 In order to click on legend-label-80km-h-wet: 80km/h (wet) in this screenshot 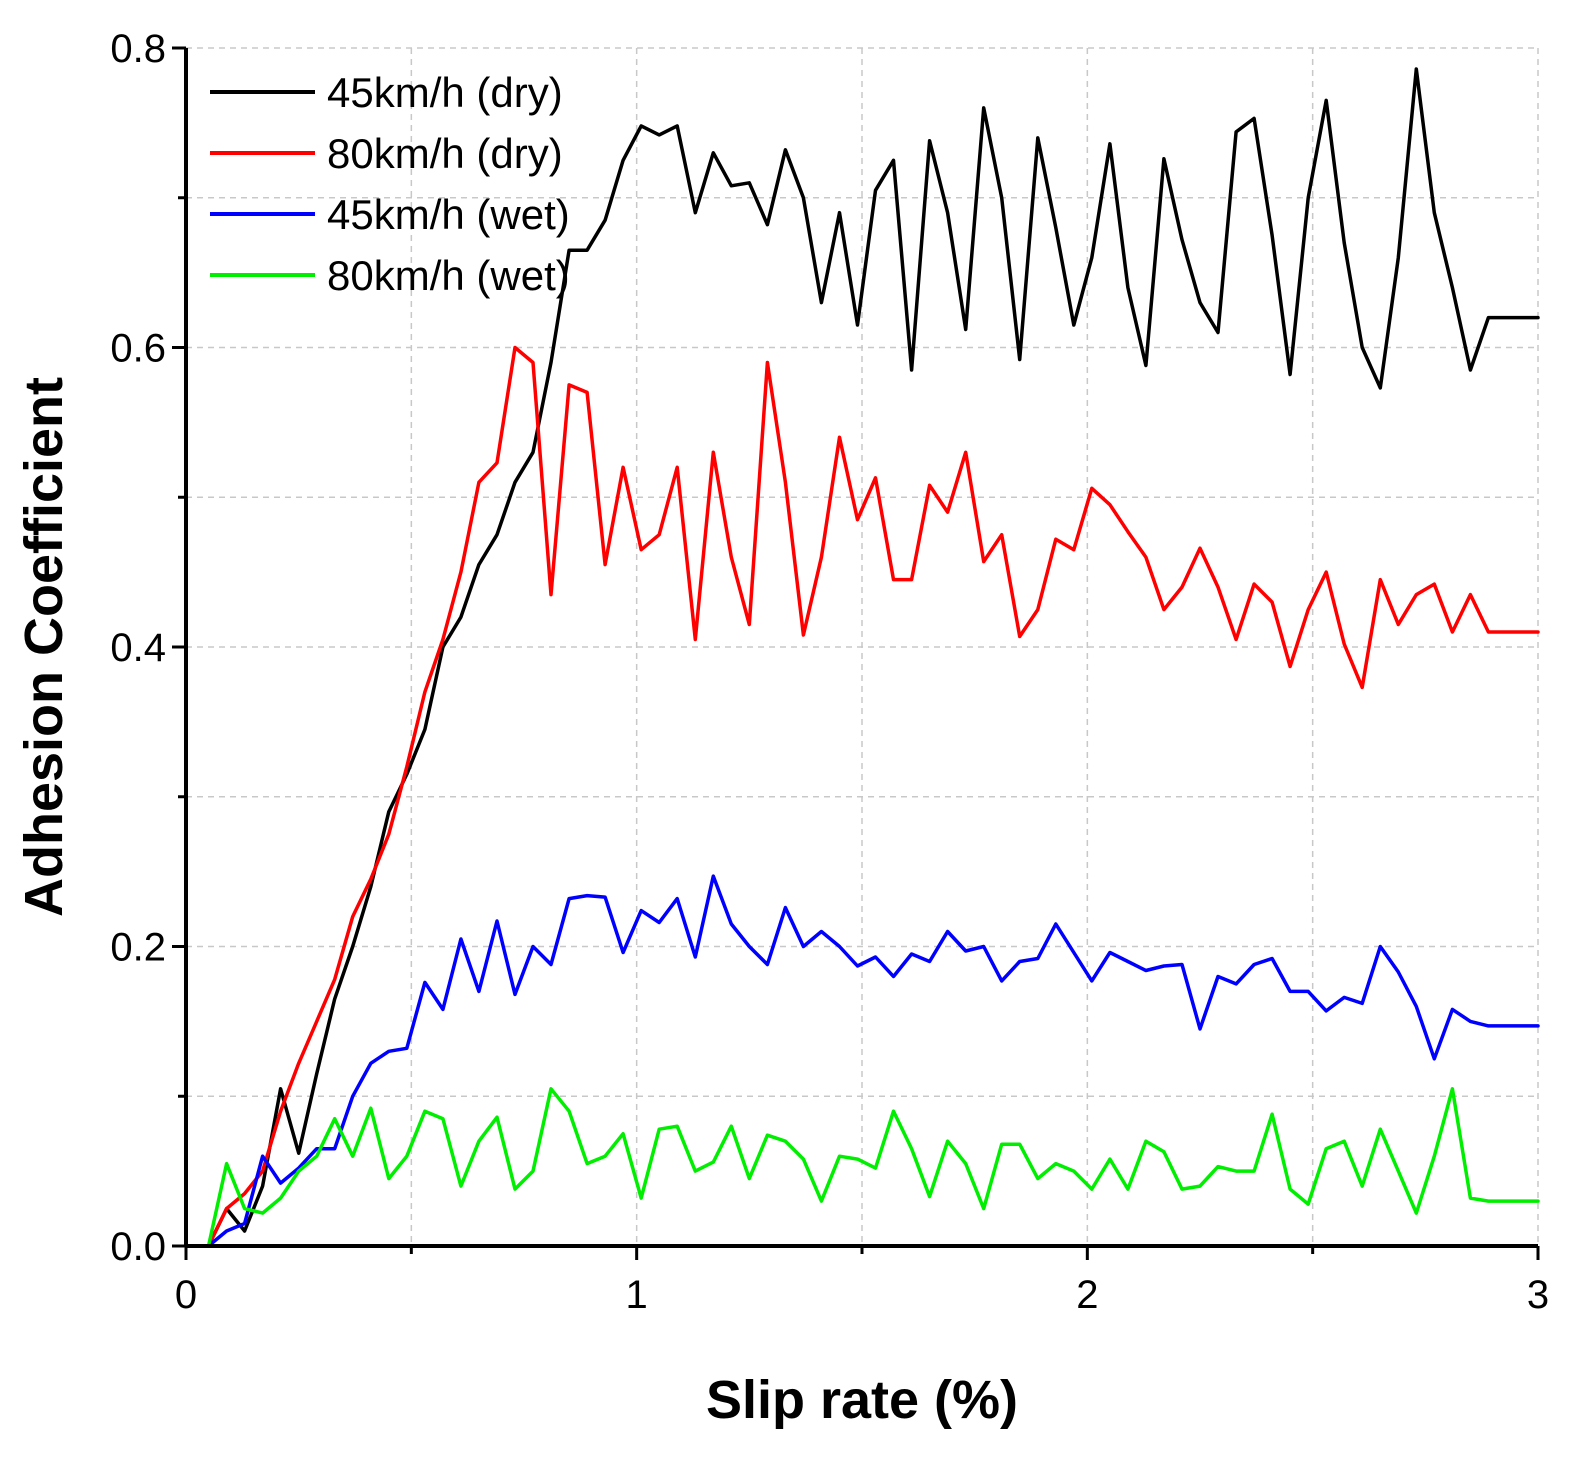, I will do `click(448, 275)`.